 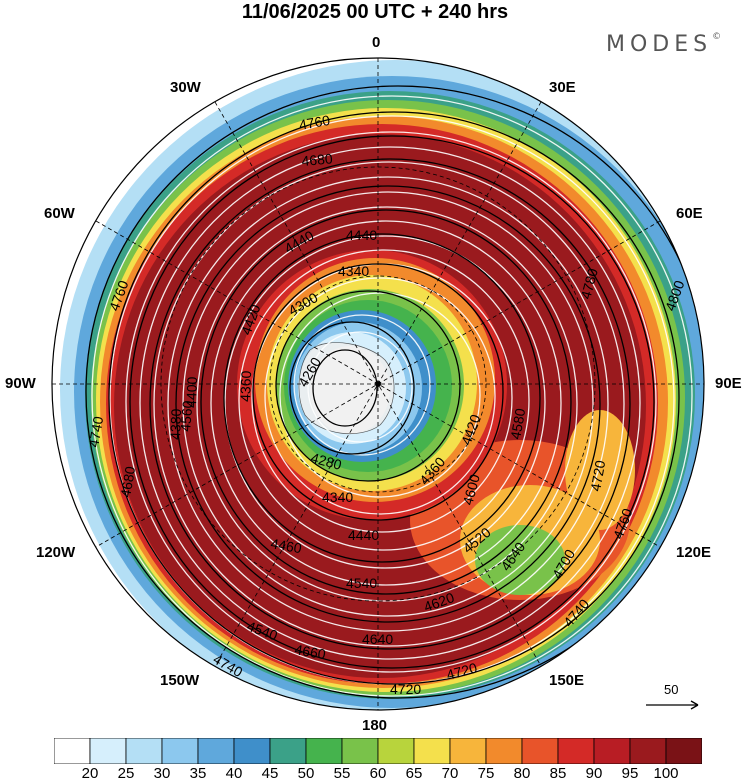 I want to click on colorbar-tick-label: 40, so click(x=234, y=773).